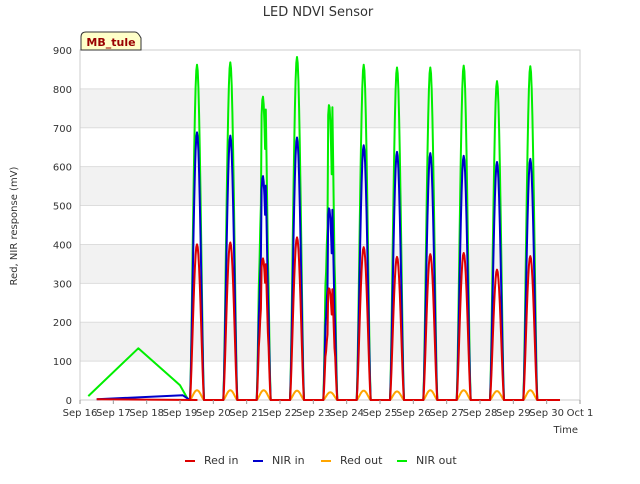  I want to click on x-tick-label: Sep 17, so click(113, 413).